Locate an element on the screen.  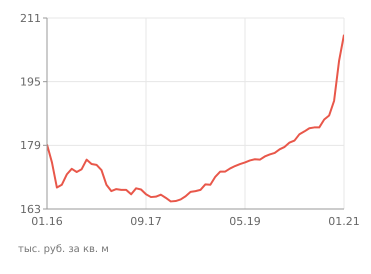
x-tick-label: 05.19 is located at coordinates (245, 221).